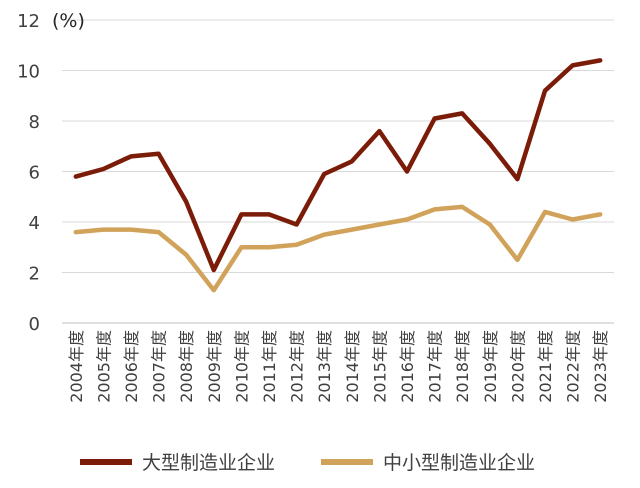 The height and width of the screenshot is (488, 640). What do you see at coordinates (517, 366) in the screenshot?
I see `x-tick-label: 2020年度` at bounding box center [517, 366].